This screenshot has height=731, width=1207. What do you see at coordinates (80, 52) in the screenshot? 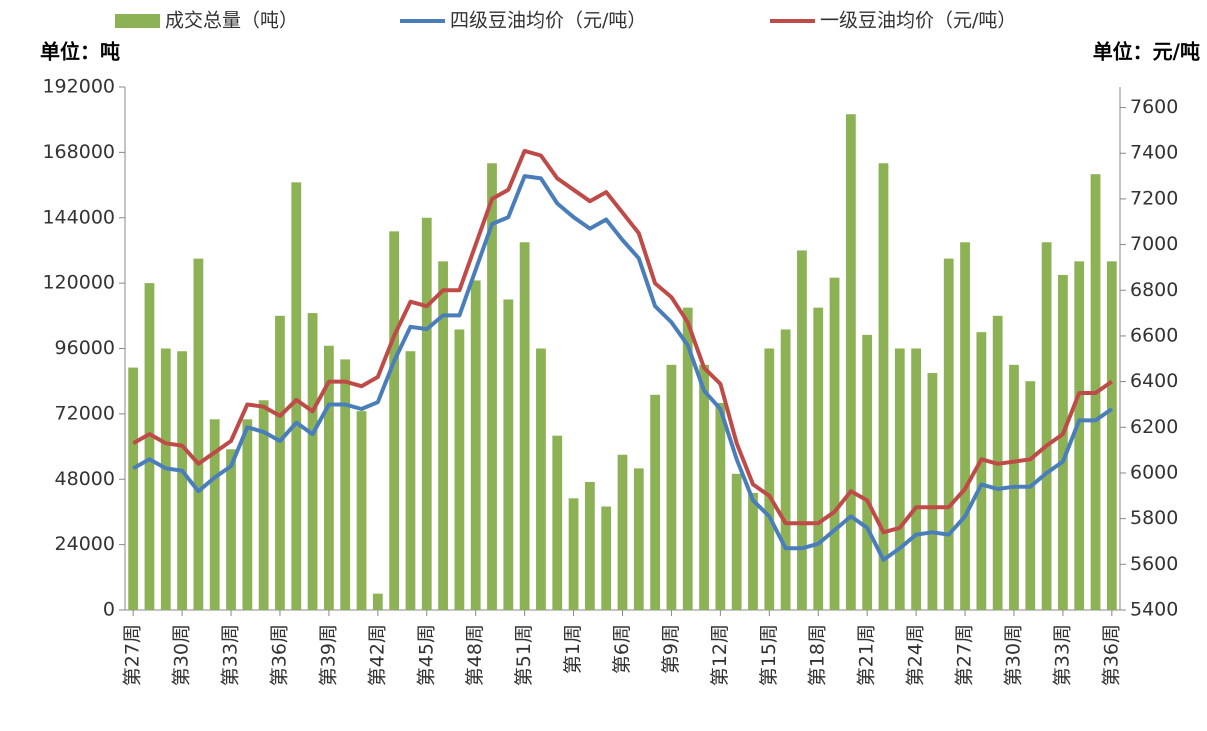
I see `left-unit: 单位：吨` at bounding box center [80, 52].